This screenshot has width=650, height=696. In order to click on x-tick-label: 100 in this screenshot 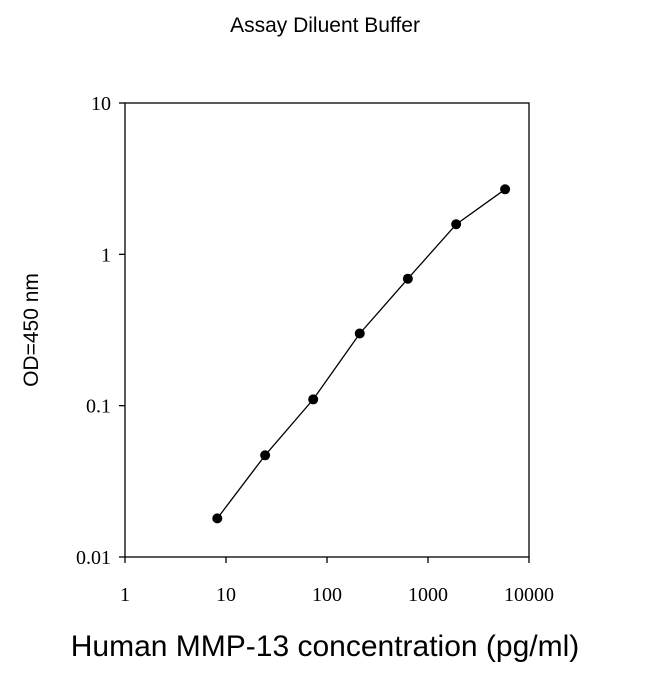, I will do `click(327, 595)`.